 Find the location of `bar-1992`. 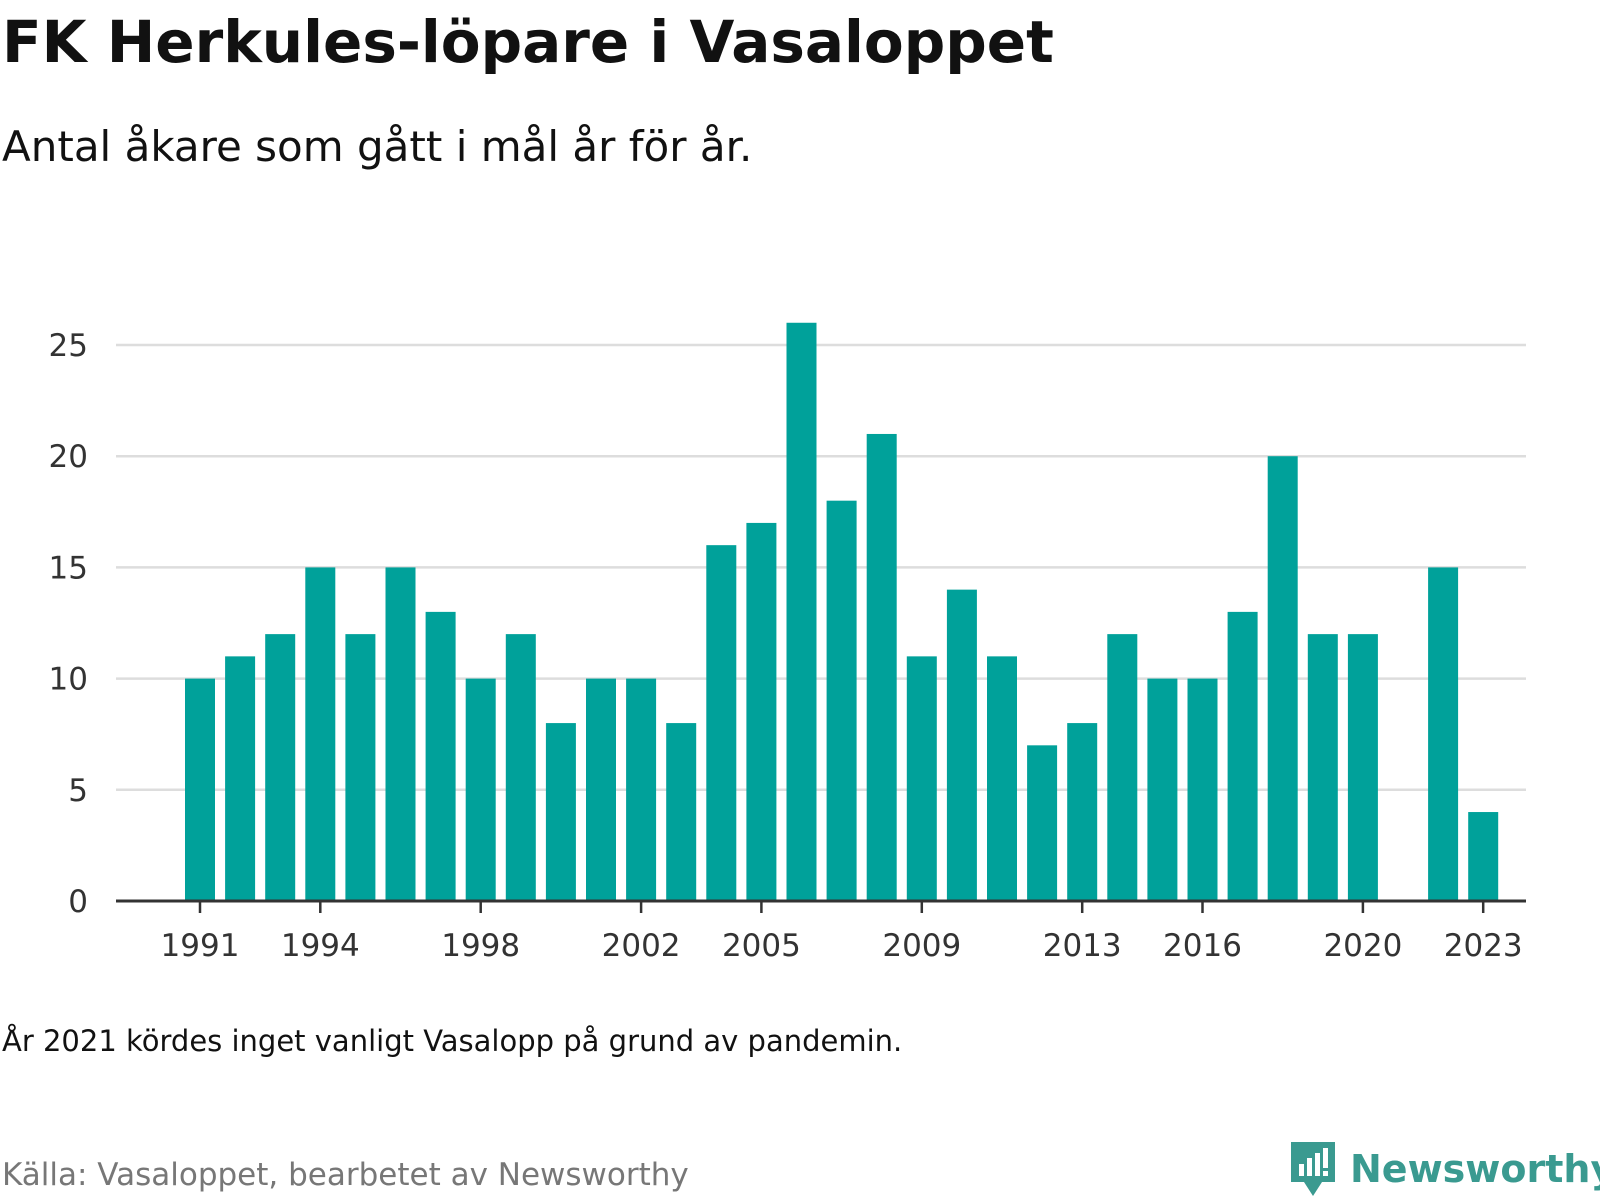

bar-1992 is located at coordinates (240, 778).